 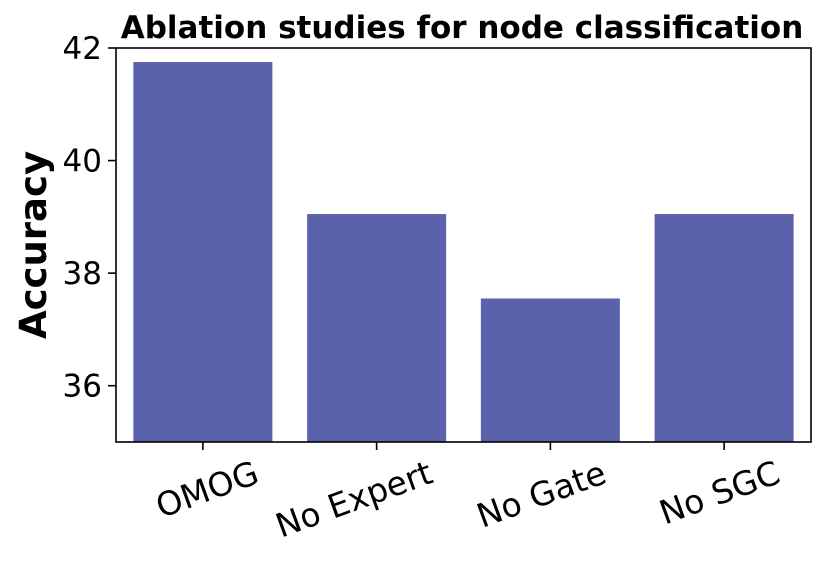 I want to click on y-tick-label: 40, so click(x=82, y=162).